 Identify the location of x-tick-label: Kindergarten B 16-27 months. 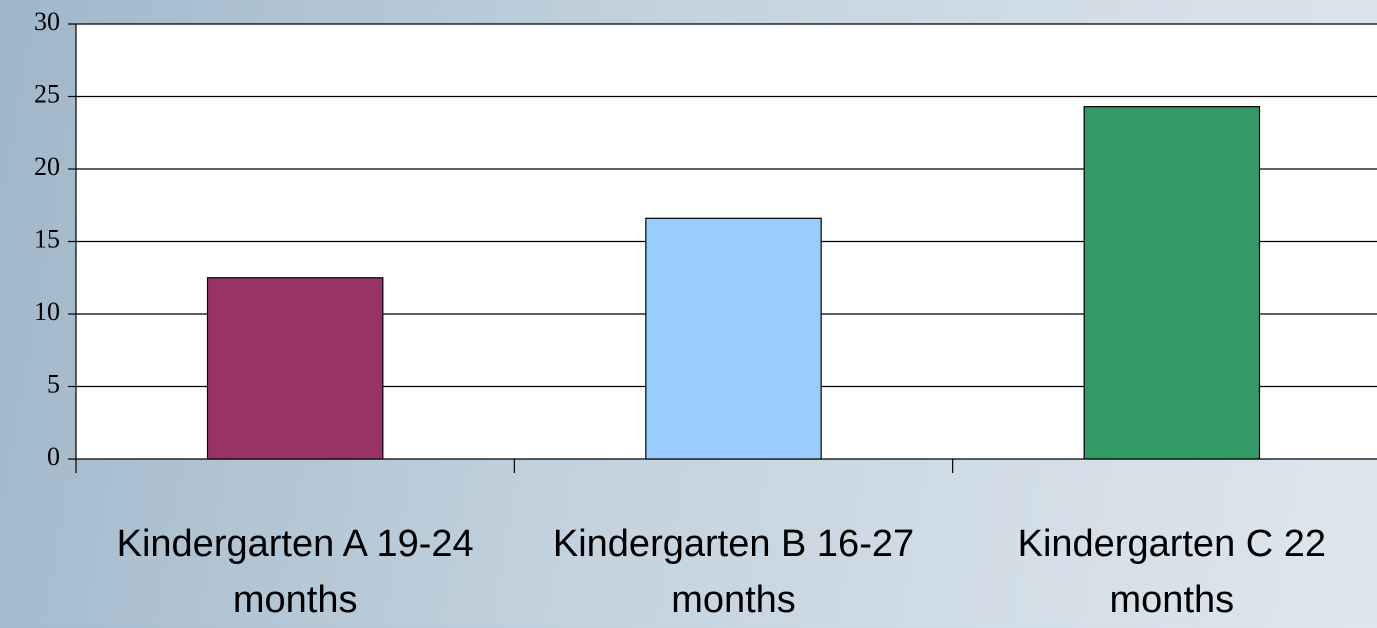
(733, 572).